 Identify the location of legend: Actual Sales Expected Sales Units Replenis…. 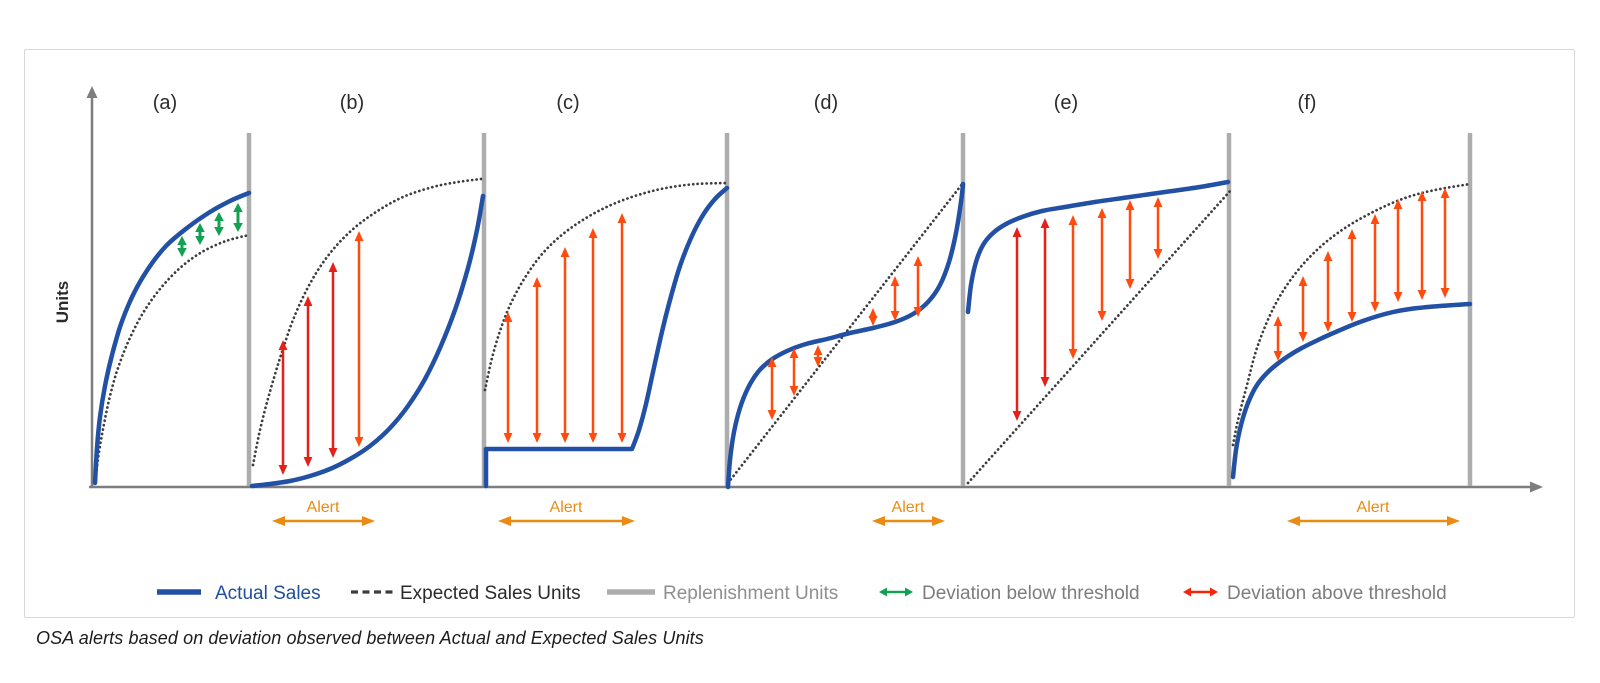
(802, 593).